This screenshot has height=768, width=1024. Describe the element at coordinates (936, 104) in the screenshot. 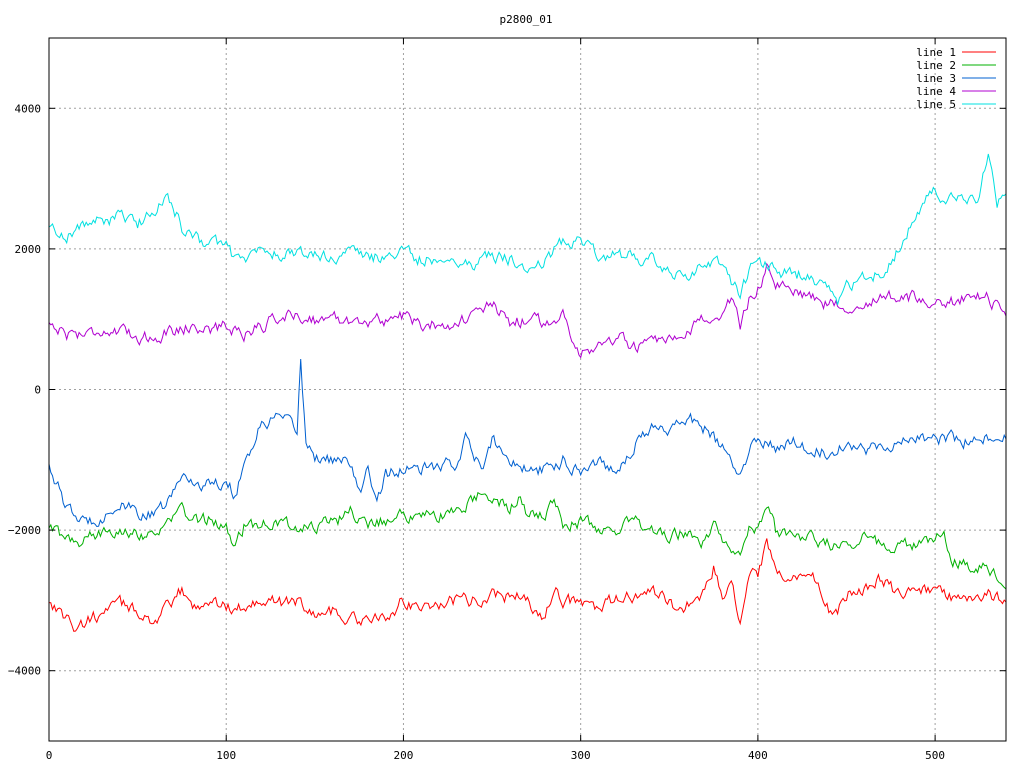

I see `legend-label: line 5` at that location.